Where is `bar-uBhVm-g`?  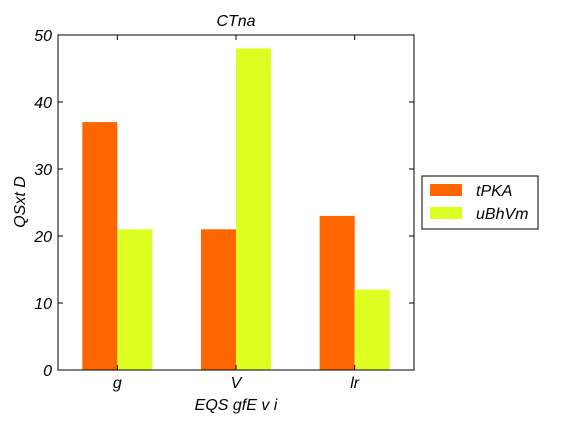
bar-uBhVm-g is located at coordinates (135, 299).